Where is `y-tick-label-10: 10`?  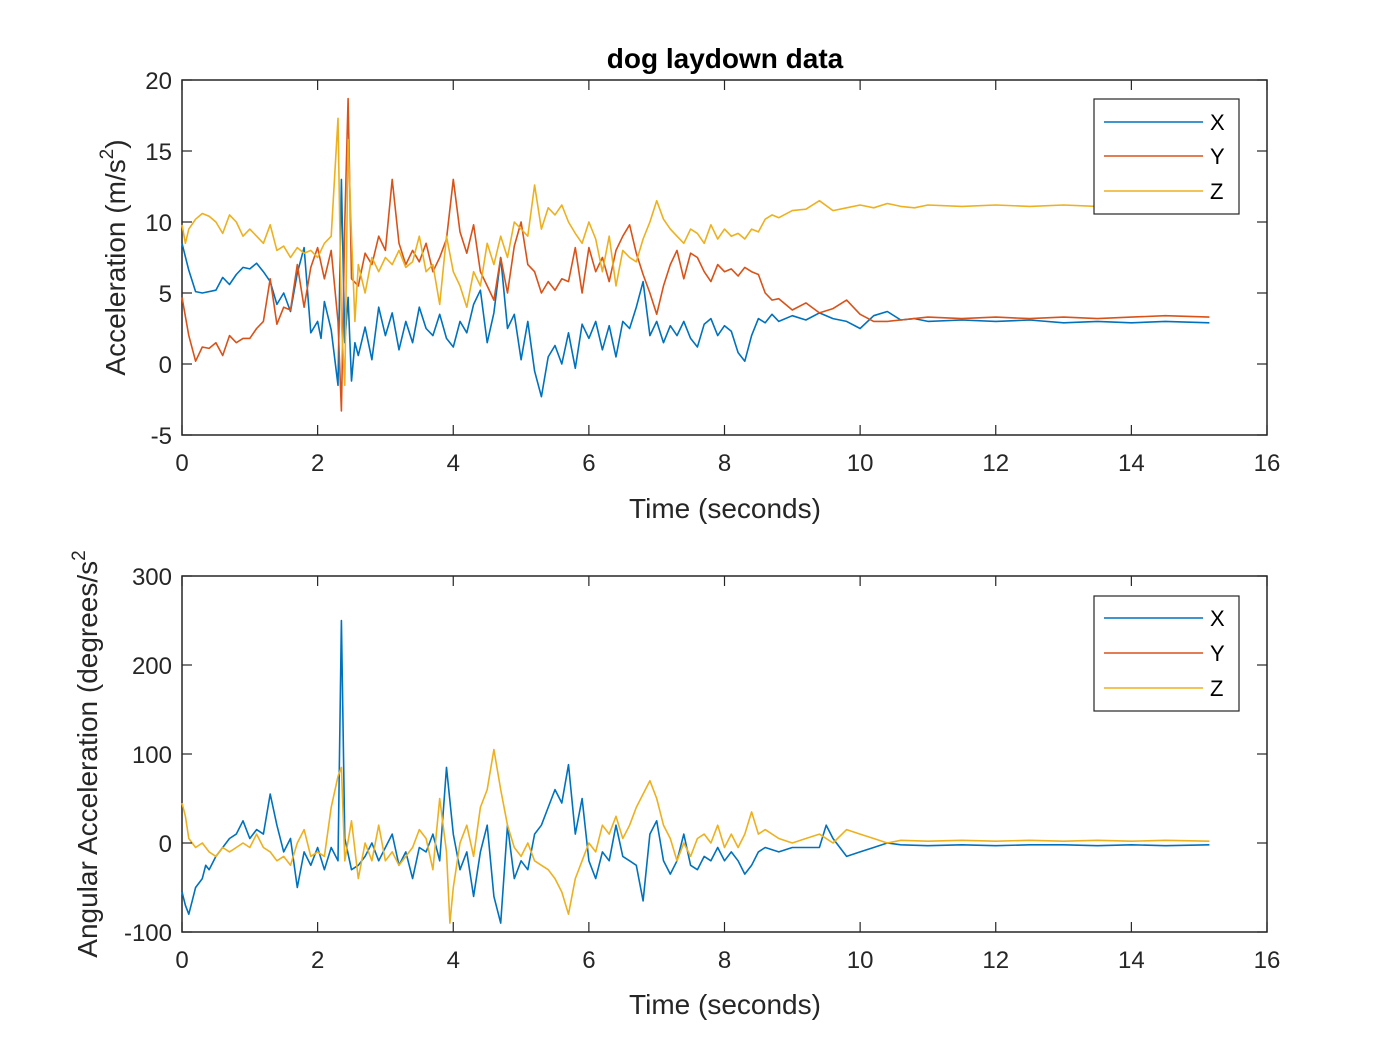 y-tick-label-10: 10 is located at coordinates (158, 223).